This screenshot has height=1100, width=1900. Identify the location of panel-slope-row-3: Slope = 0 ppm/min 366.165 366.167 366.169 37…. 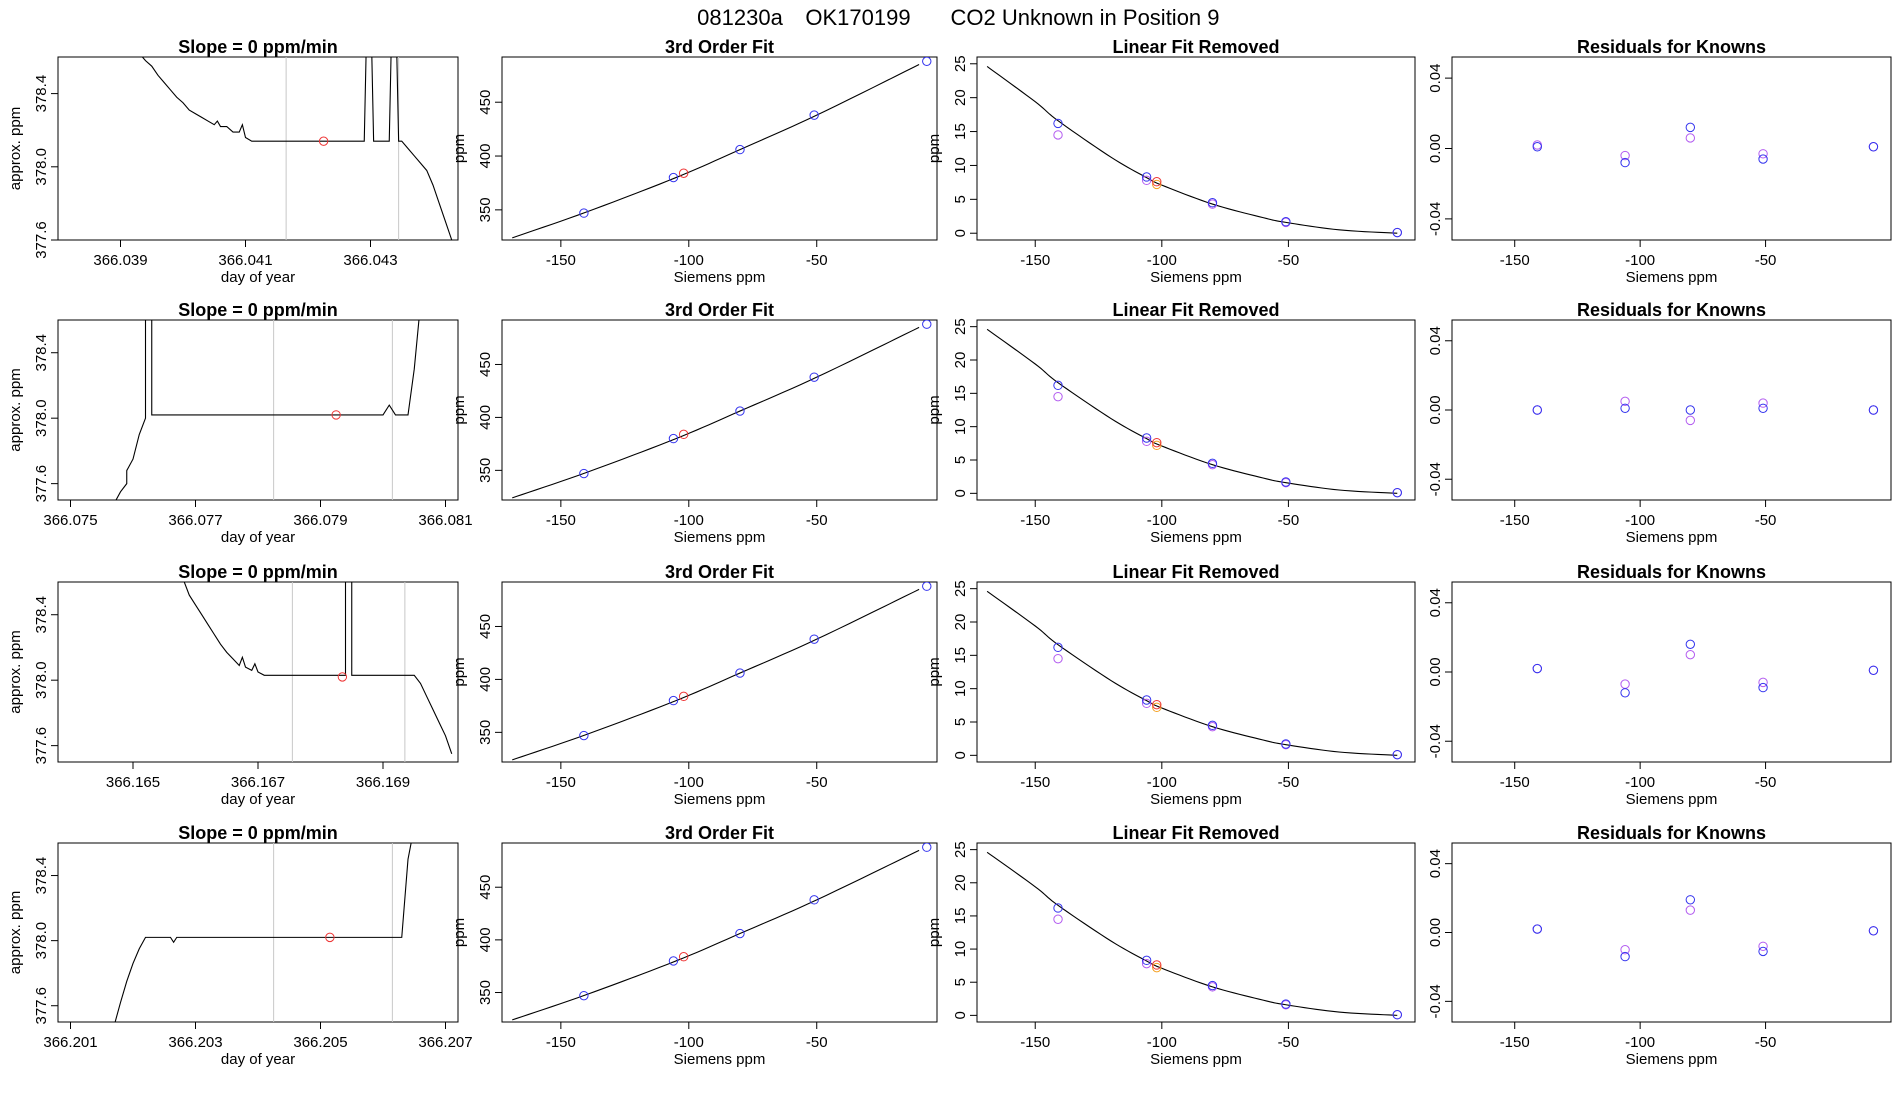
(233, 685).